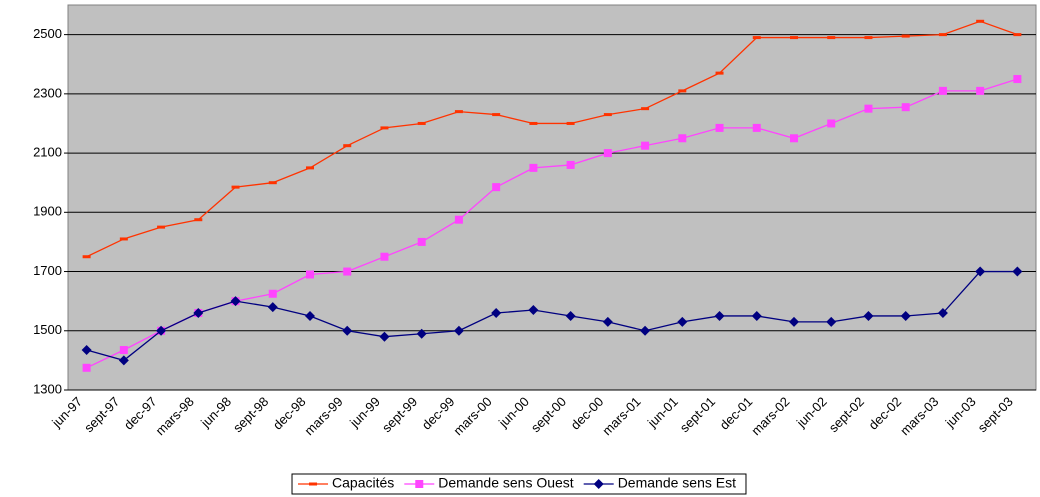 The height and width of the screenshot is (497, 1040). I want to click on legend-item: Demande sens Est, so click(659, 483).